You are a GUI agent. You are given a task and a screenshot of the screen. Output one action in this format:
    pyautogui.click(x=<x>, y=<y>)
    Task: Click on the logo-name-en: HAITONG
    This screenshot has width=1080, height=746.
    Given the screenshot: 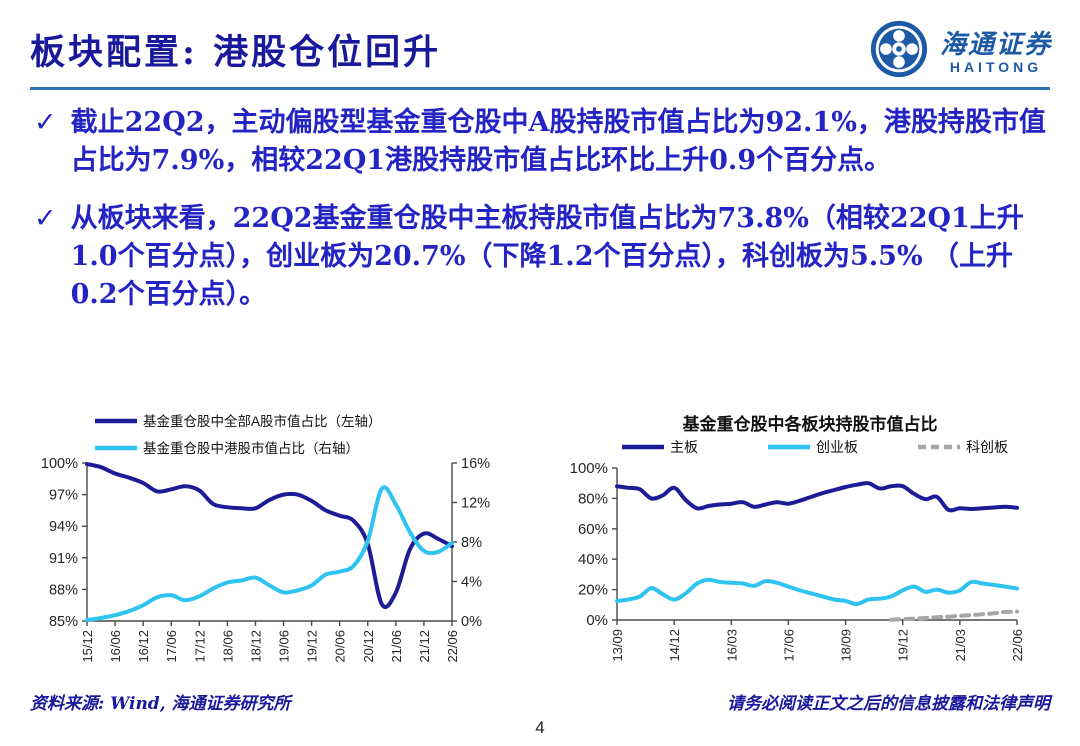 What is the action you would take?
    pyautogui.click(x=996, y=66)
    